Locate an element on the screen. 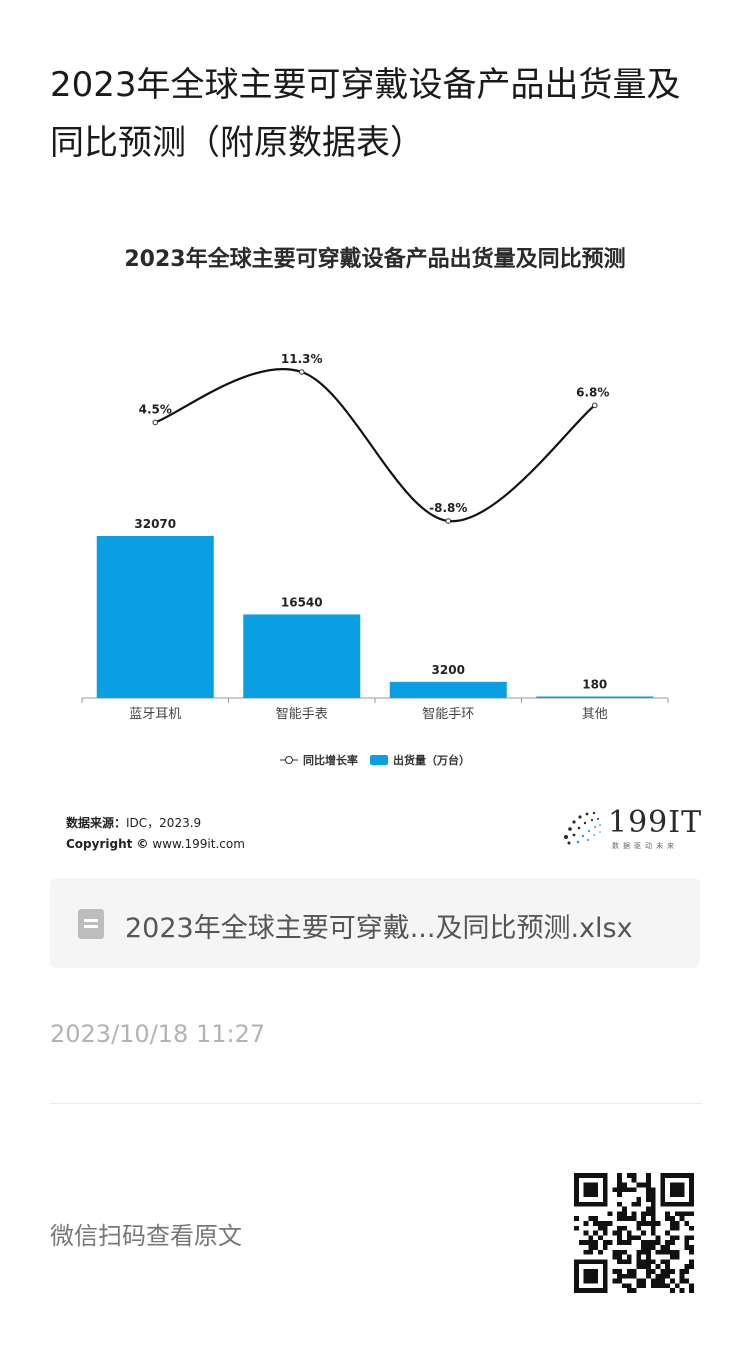 The height and width of the screenshot is (1360, 750). copyright-label: Copyright © is located at coordinates (107, 844).